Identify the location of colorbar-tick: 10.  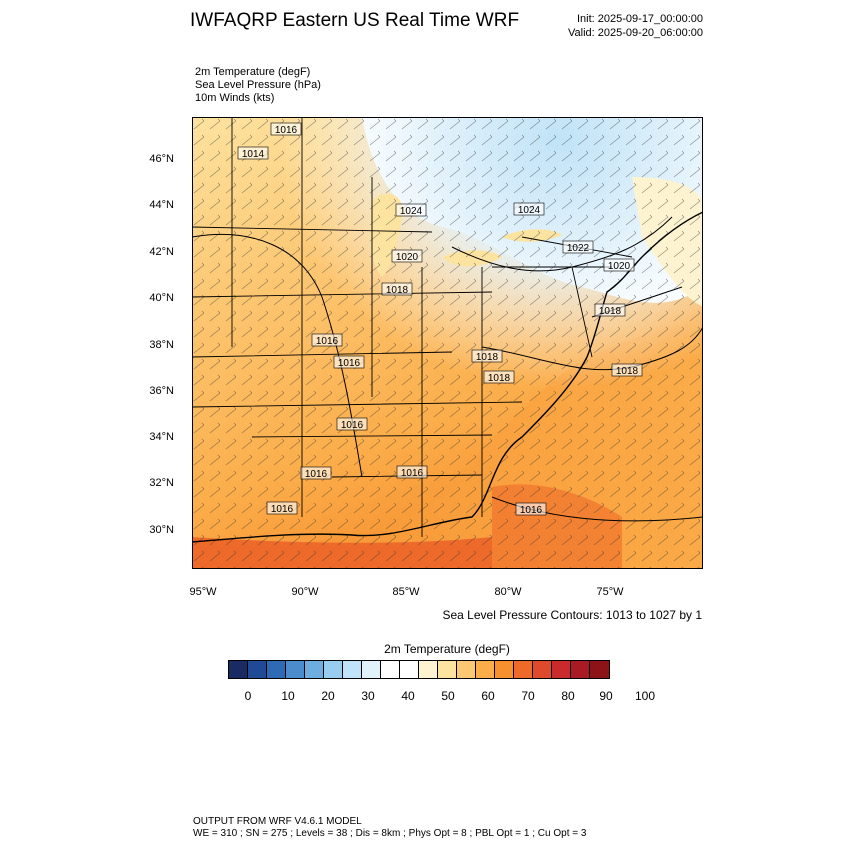
(288, 696).